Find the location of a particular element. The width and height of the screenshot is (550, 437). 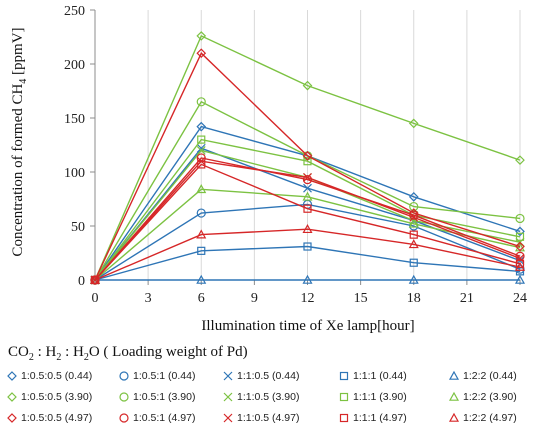

legend-item: 1:1:1 (4.97) is located at coordinates (372, 418).